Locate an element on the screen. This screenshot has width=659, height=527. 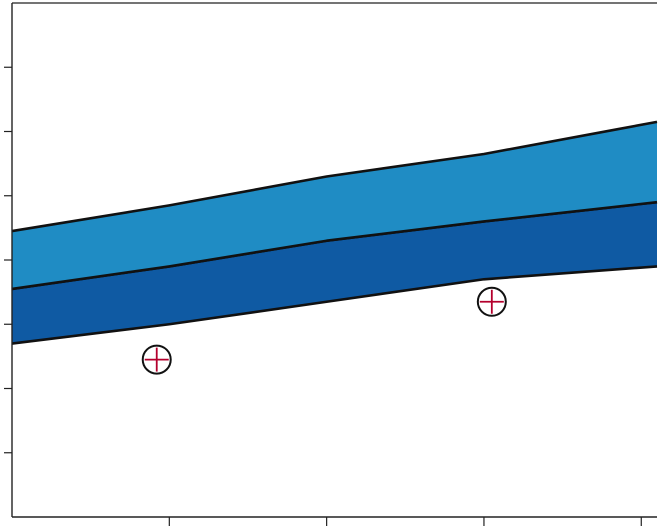
markers-layer is located at coordinates (324, 330).